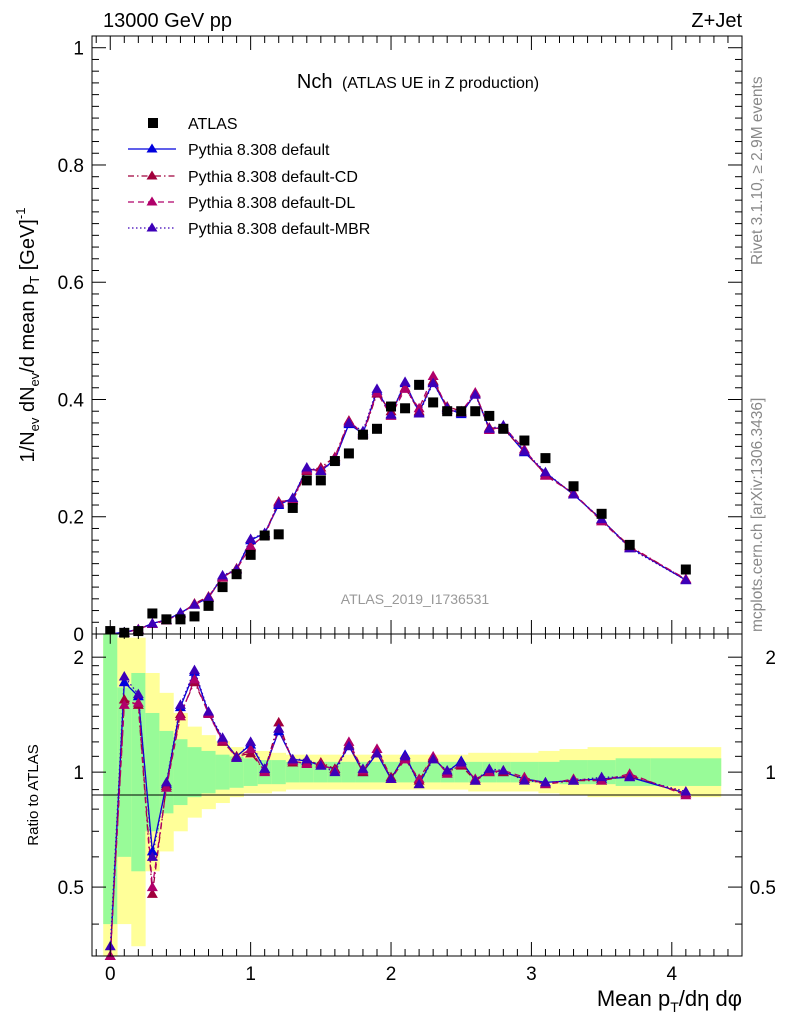 The height and width of the screenshot is (1024, 786). I want to click on x-axis-label: Mean pT/dη dφ, so click(669, 1000).